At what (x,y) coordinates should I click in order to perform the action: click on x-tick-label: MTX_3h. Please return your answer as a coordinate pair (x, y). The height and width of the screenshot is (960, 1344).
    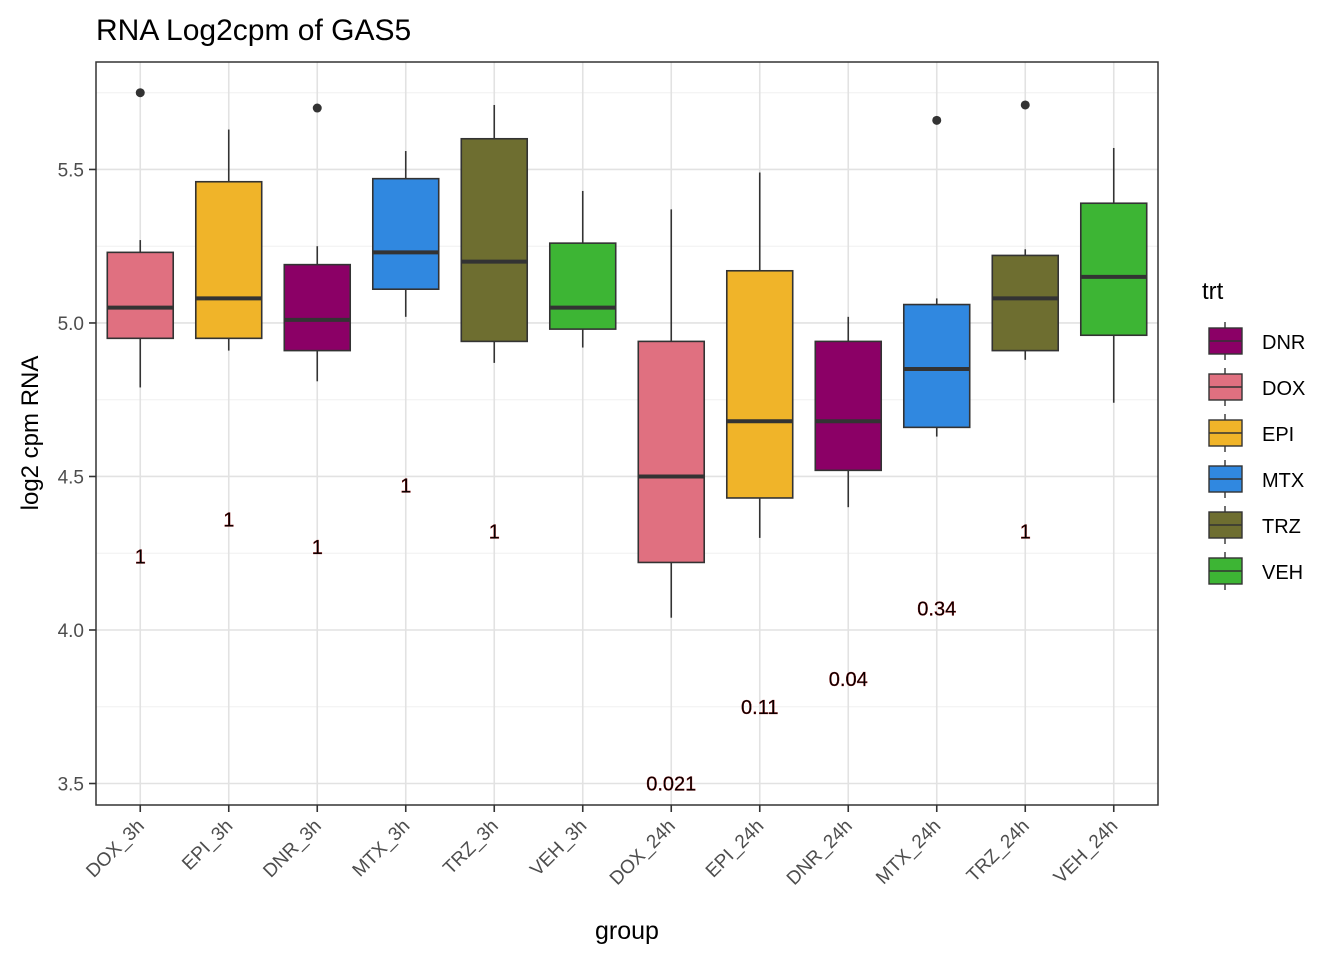
    Looking at the image, I should click on (382, 849).